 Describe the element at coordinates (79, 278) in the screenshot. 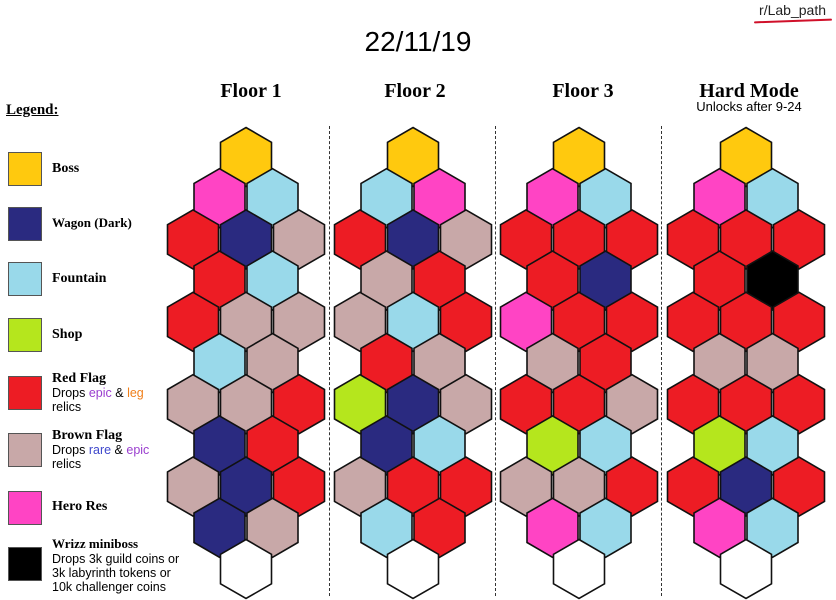

I see `legend-label-fountain: Fountain` at that location.